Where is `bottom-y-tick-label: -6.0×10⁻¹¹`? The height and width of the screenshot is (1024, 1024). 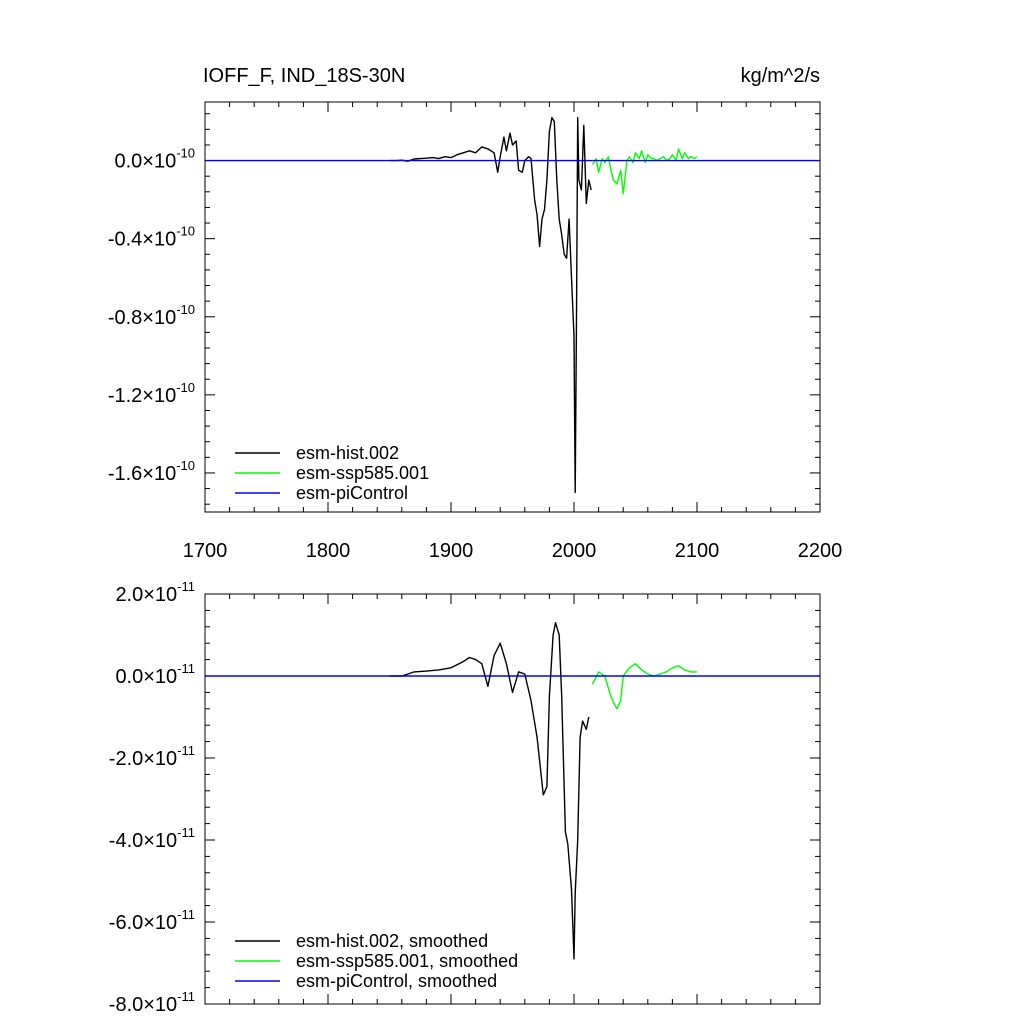
bottom-y-tick-label: -6.0×10⁻¹¹ is located at coordinates (152, 920).